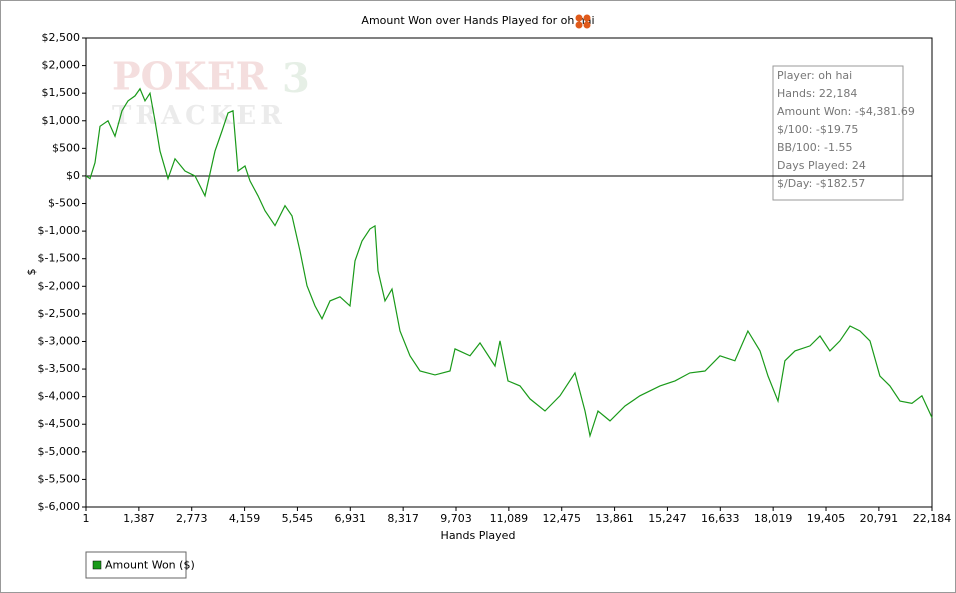  What do you see at coordinates (59, 340) in the screenshot?
I see `y-tick-label: $-3,000` at bounding box center [59, 340].